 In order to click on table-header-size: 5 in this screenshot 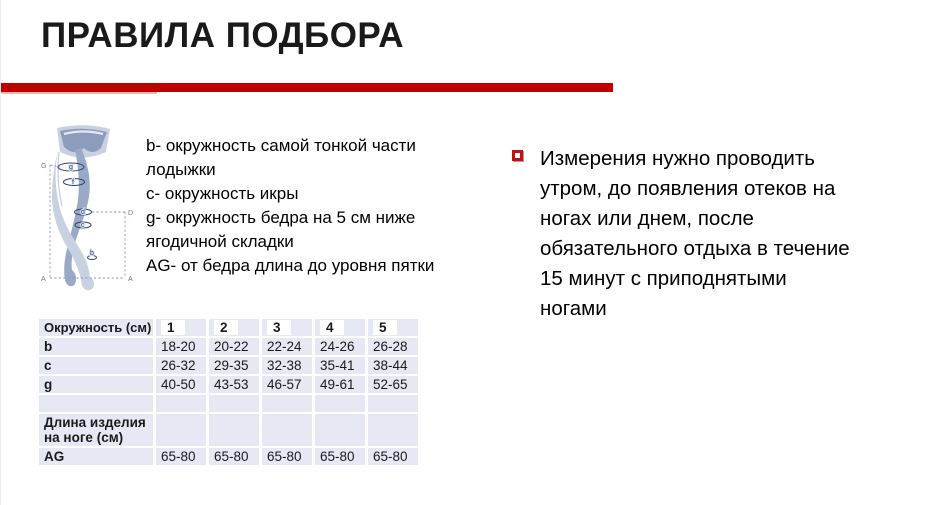, I will do `click(393, 327)`.